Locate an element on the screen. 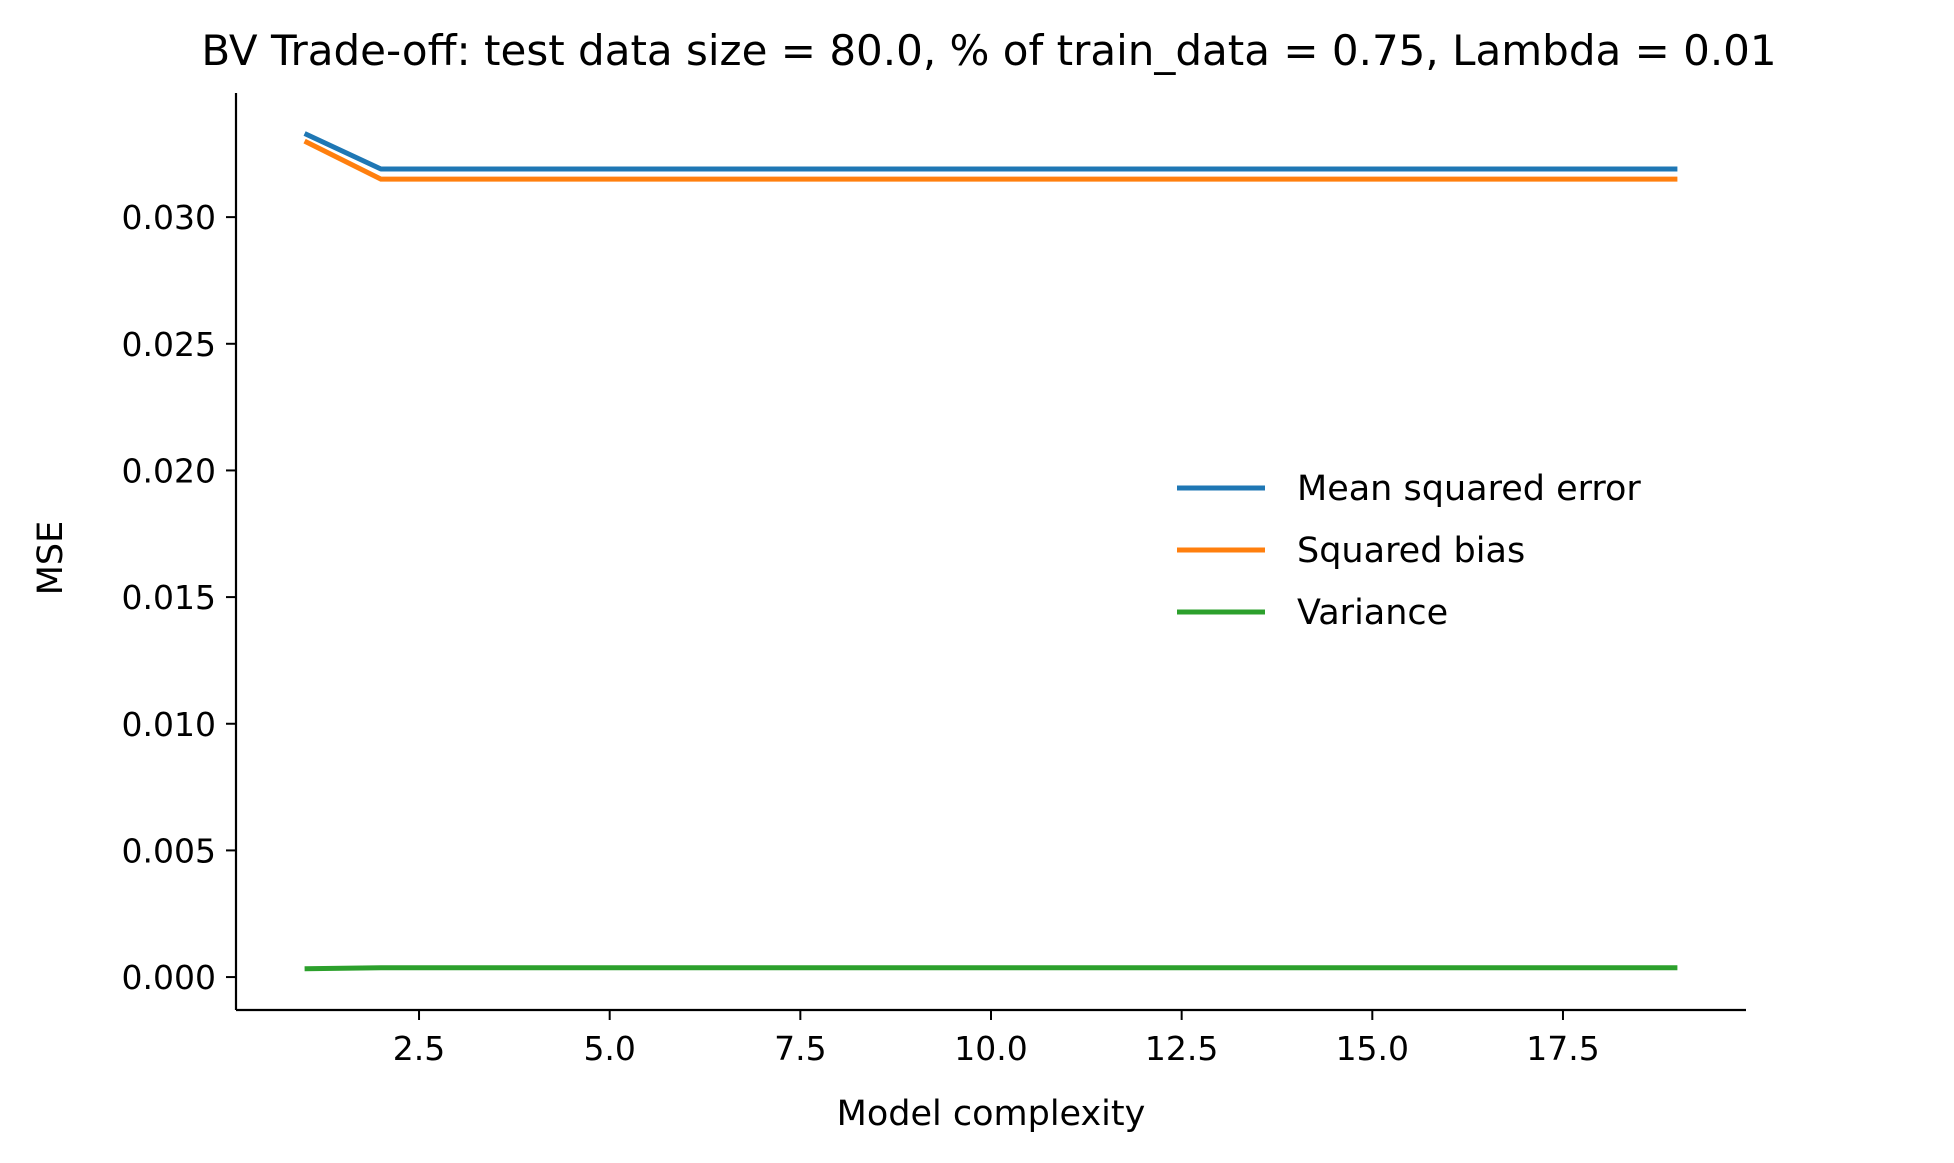  y-tick-label: 0.010 is located at coordinates (169, 724).